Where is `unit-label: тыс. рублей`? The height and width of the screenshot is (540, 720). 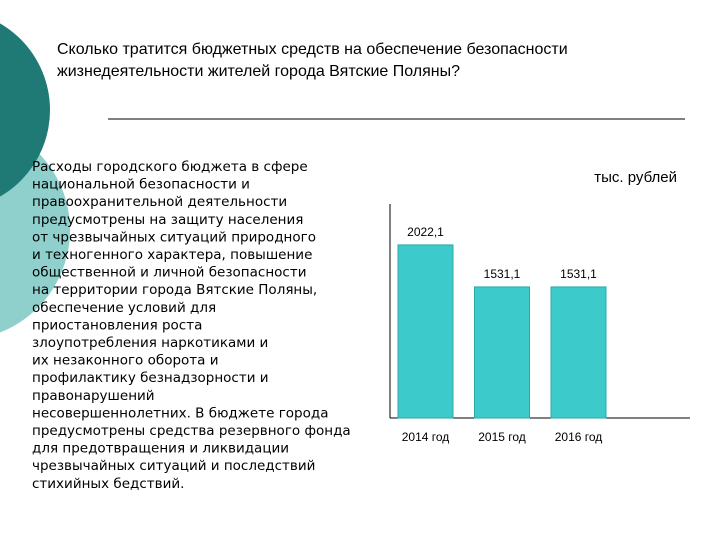 unit-label: тыс. рублей is located at coordinates (635, 177).